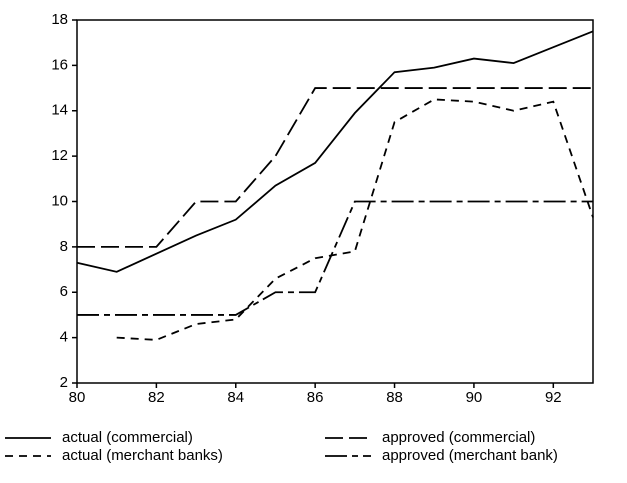 This screenshot has width=627, height=483. What do you see at coordinates (59, 19) in the screenshot?
I see `y-tick-label: 18` at bounding box center [59, 19].